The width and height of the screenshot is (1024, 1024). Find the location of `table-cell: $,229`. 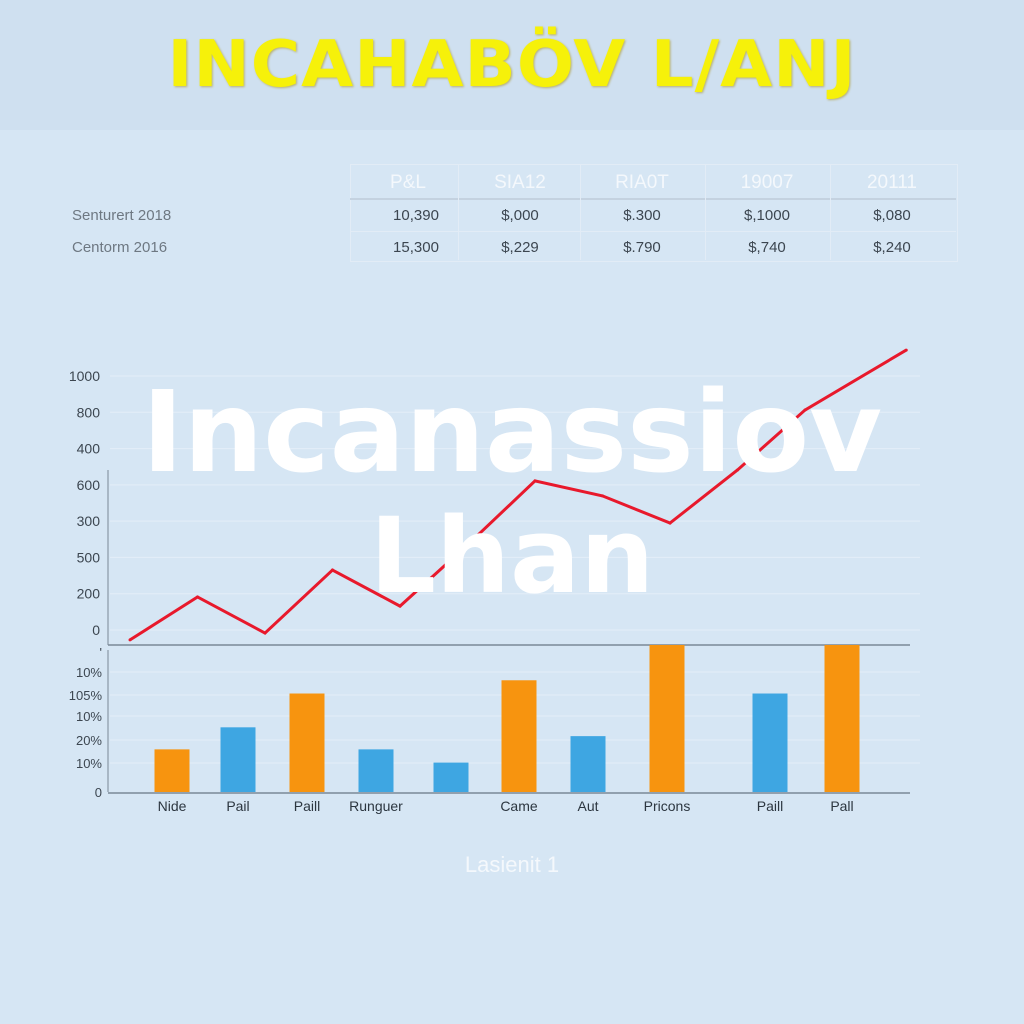

table-cell: $,229 is located at coordinates (520, 247).